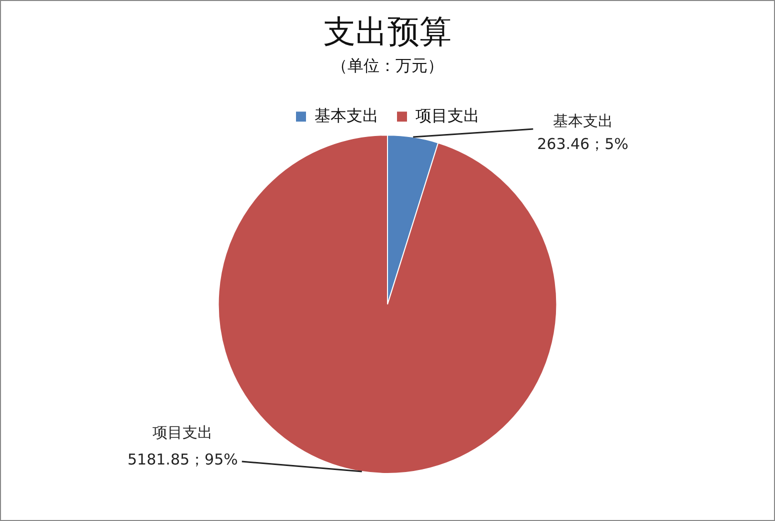 This screenshot has width=775, height=521. I want to click on chart-subtitle: （单位：万元）, so click(388, 66).